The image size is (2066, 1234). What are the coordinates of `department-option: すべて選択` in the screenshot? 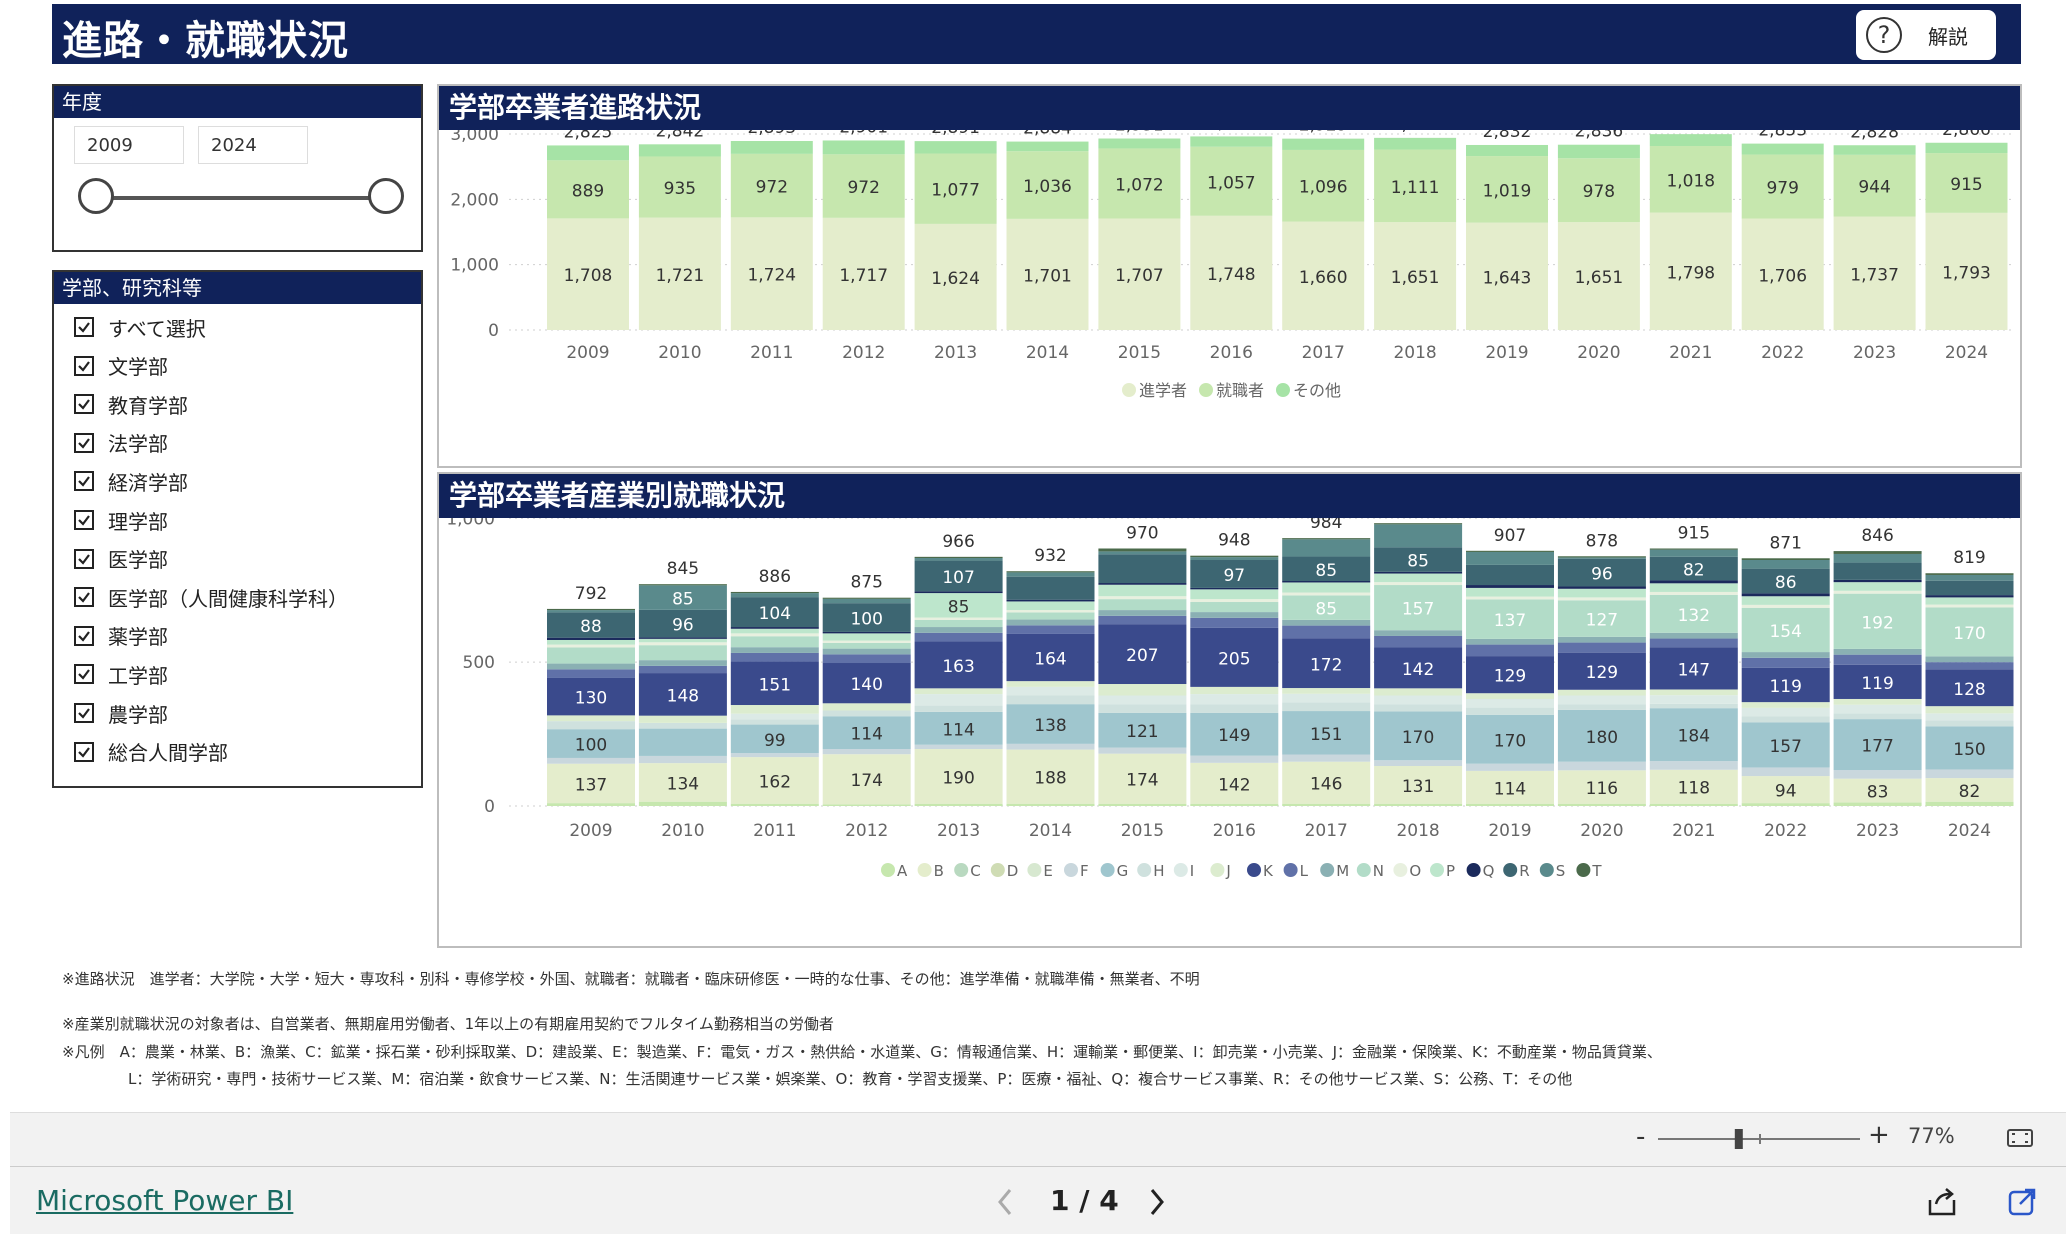 It's located at (140, 327).